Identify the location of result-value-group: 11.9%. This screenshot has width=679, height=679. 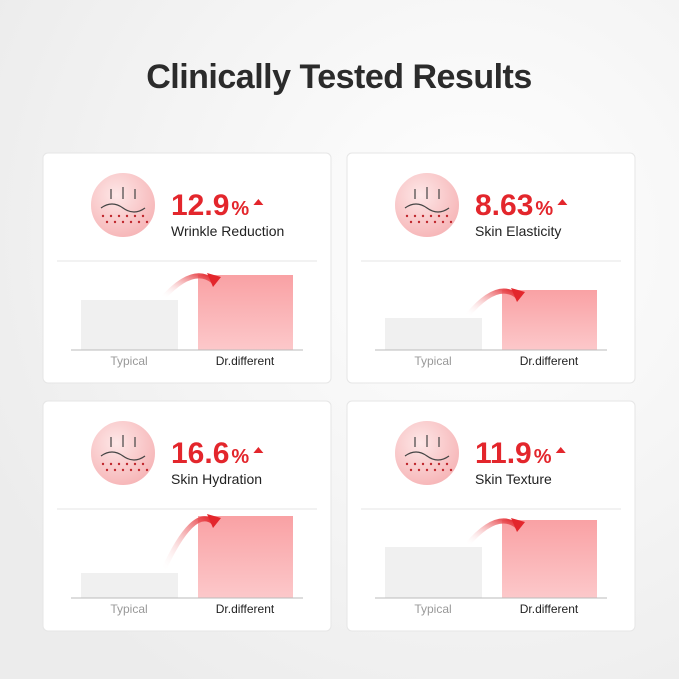
(513, 453).